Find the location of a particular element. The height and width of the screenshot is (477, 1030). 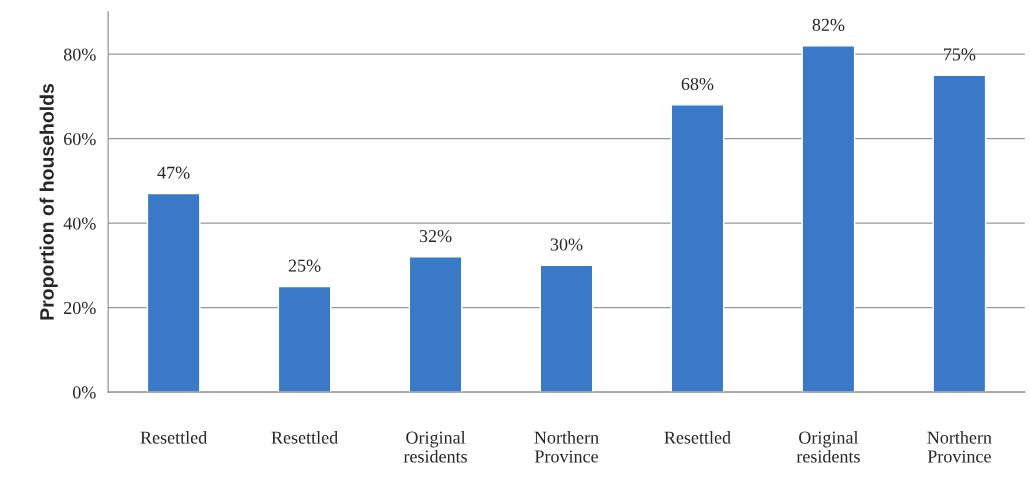

data-label: 47% is located at coordinates (173, 172).